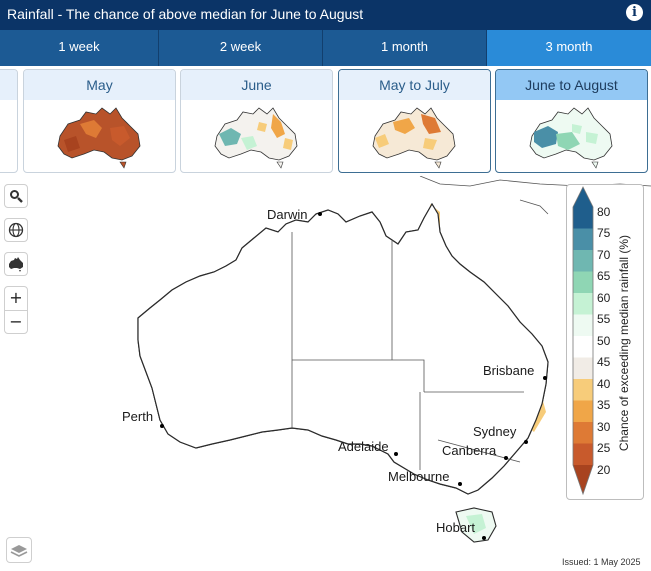 The width and height of the screenshot is (651, 571). Describe the element at coordinates (287, 214) in the screenshot. I see `city-label-darwin: Darwin` at that location.